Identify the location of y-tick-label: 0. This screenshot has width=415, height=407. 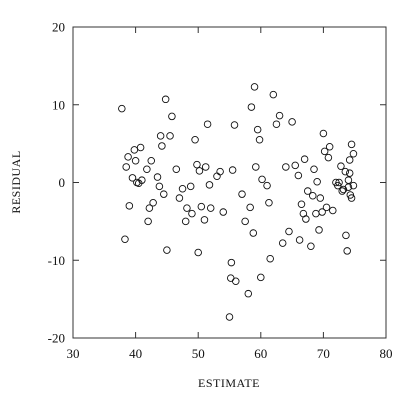
(62, 182).